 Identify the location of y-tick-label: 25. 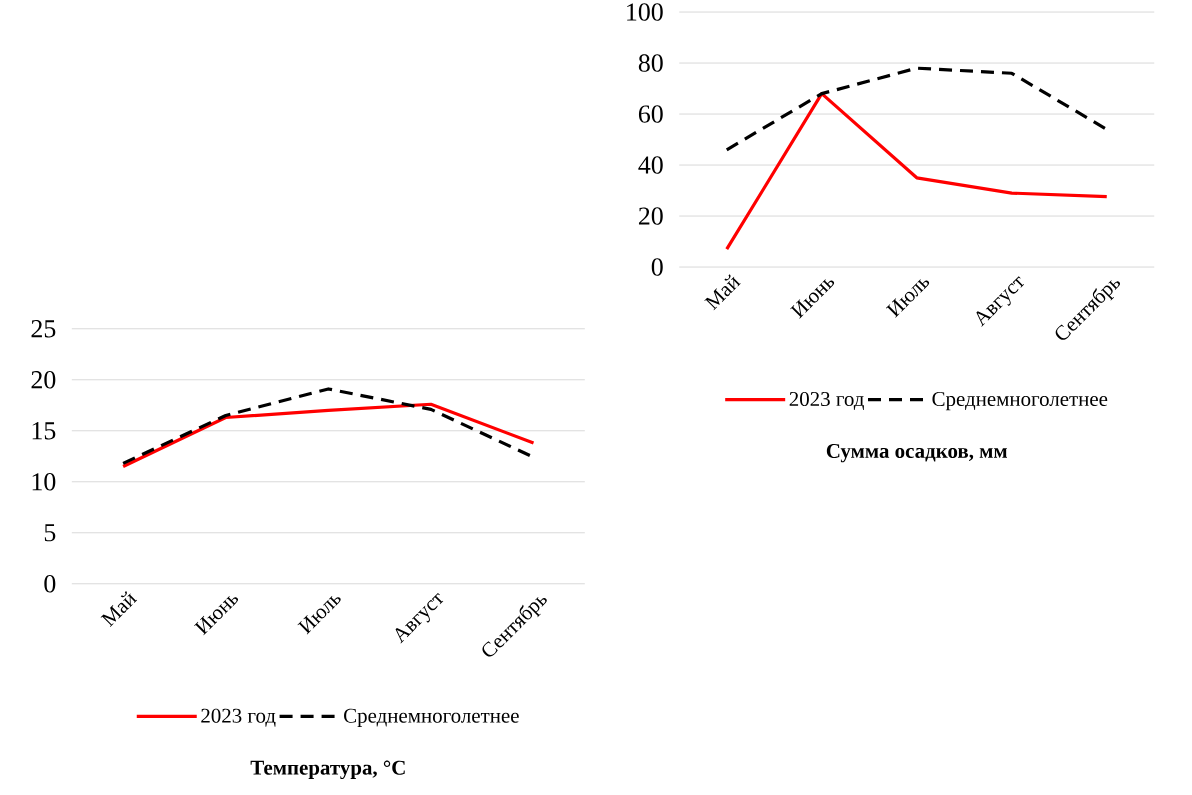
(43, 329).